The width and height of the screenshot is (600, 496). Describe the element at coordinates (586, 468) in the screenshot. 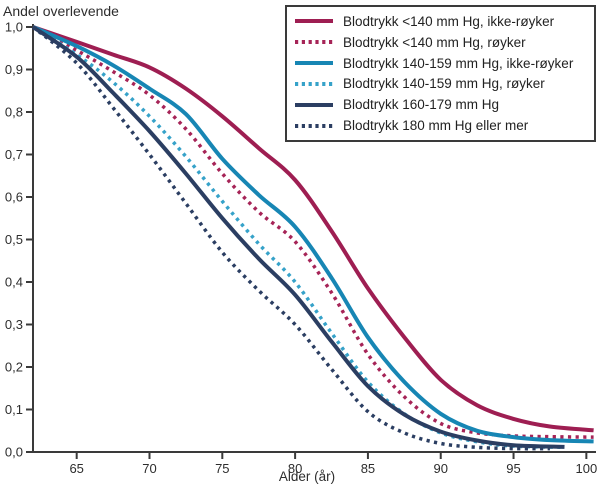

I see `x-tick-label: 100` at that location.